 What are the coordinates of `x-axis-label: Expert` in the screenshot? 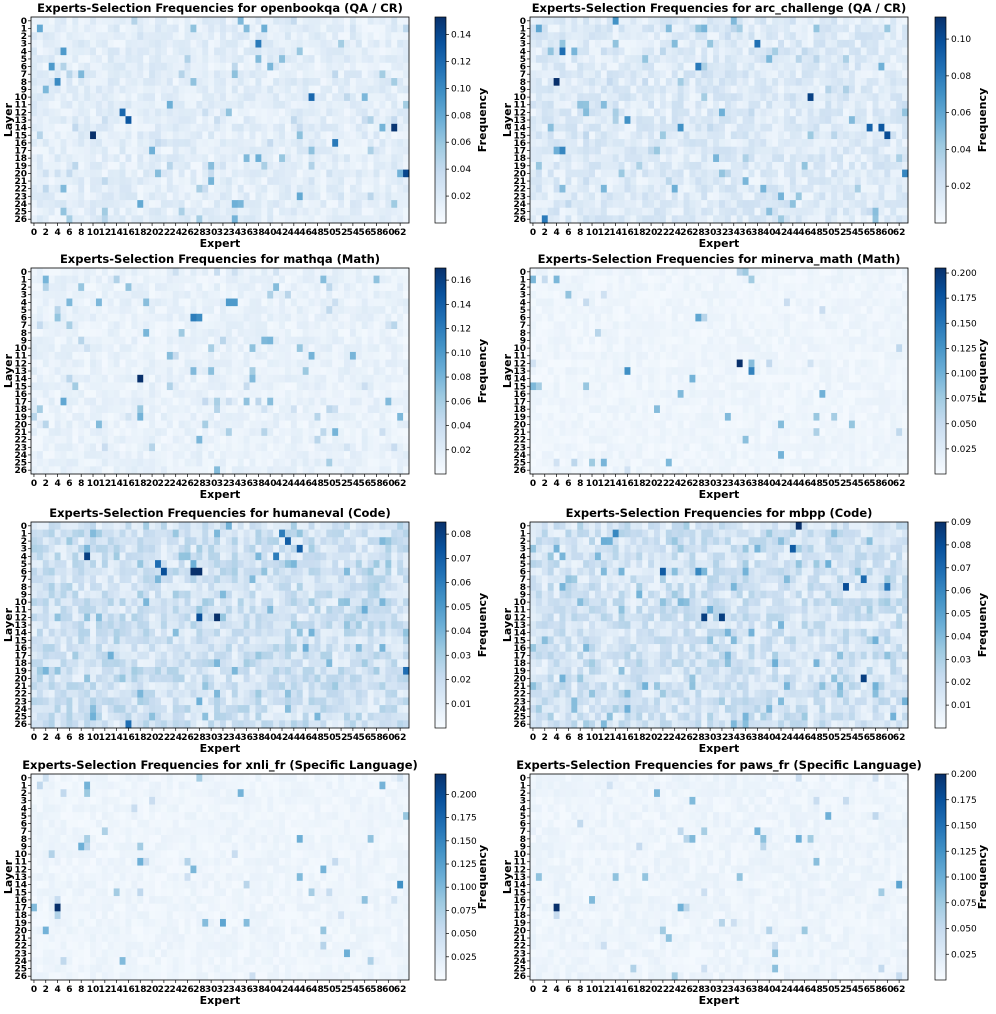 It's located at (220, 243).